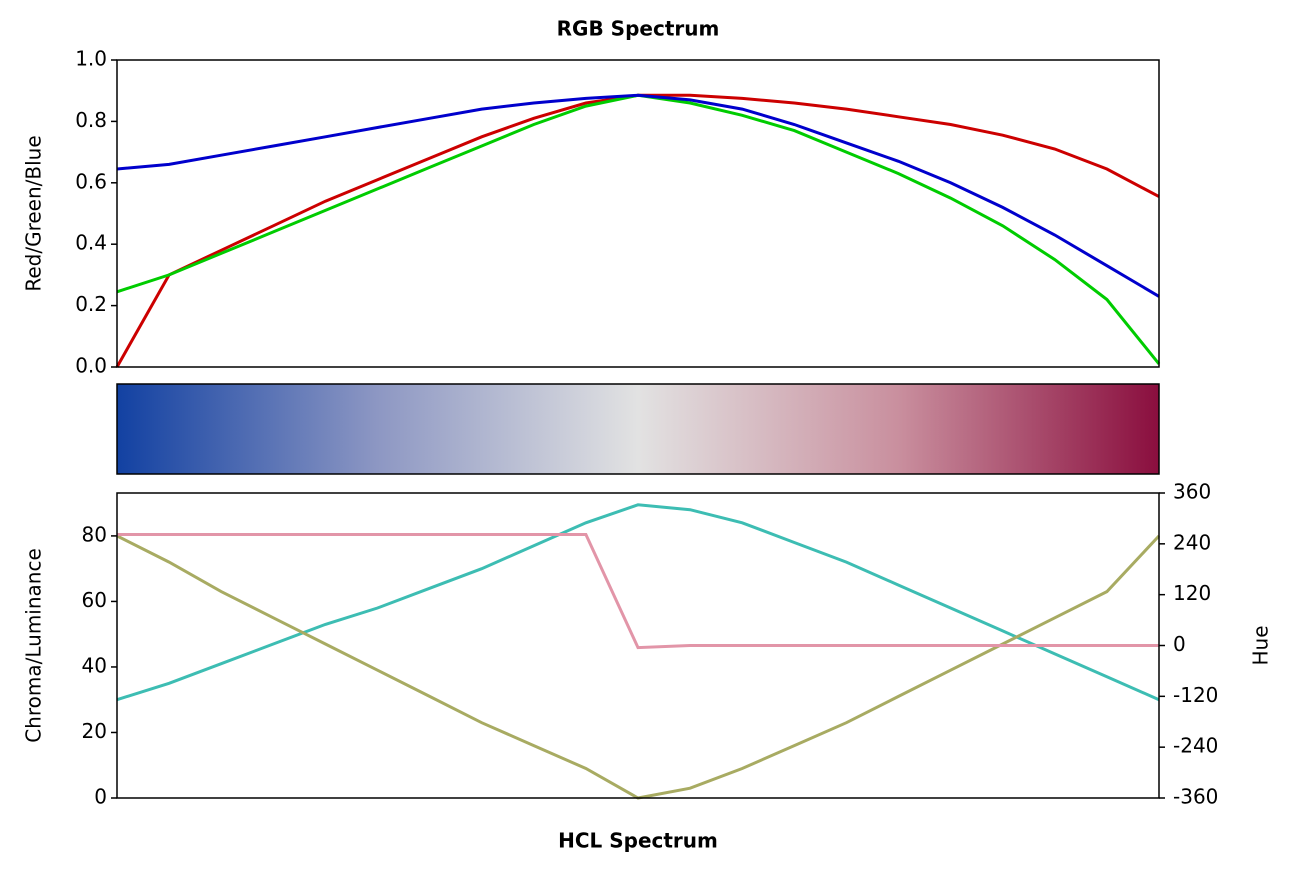 This screenshot has height=877, width=1293. I want to click on y2-tick-label: 360, so click(1192, 492).